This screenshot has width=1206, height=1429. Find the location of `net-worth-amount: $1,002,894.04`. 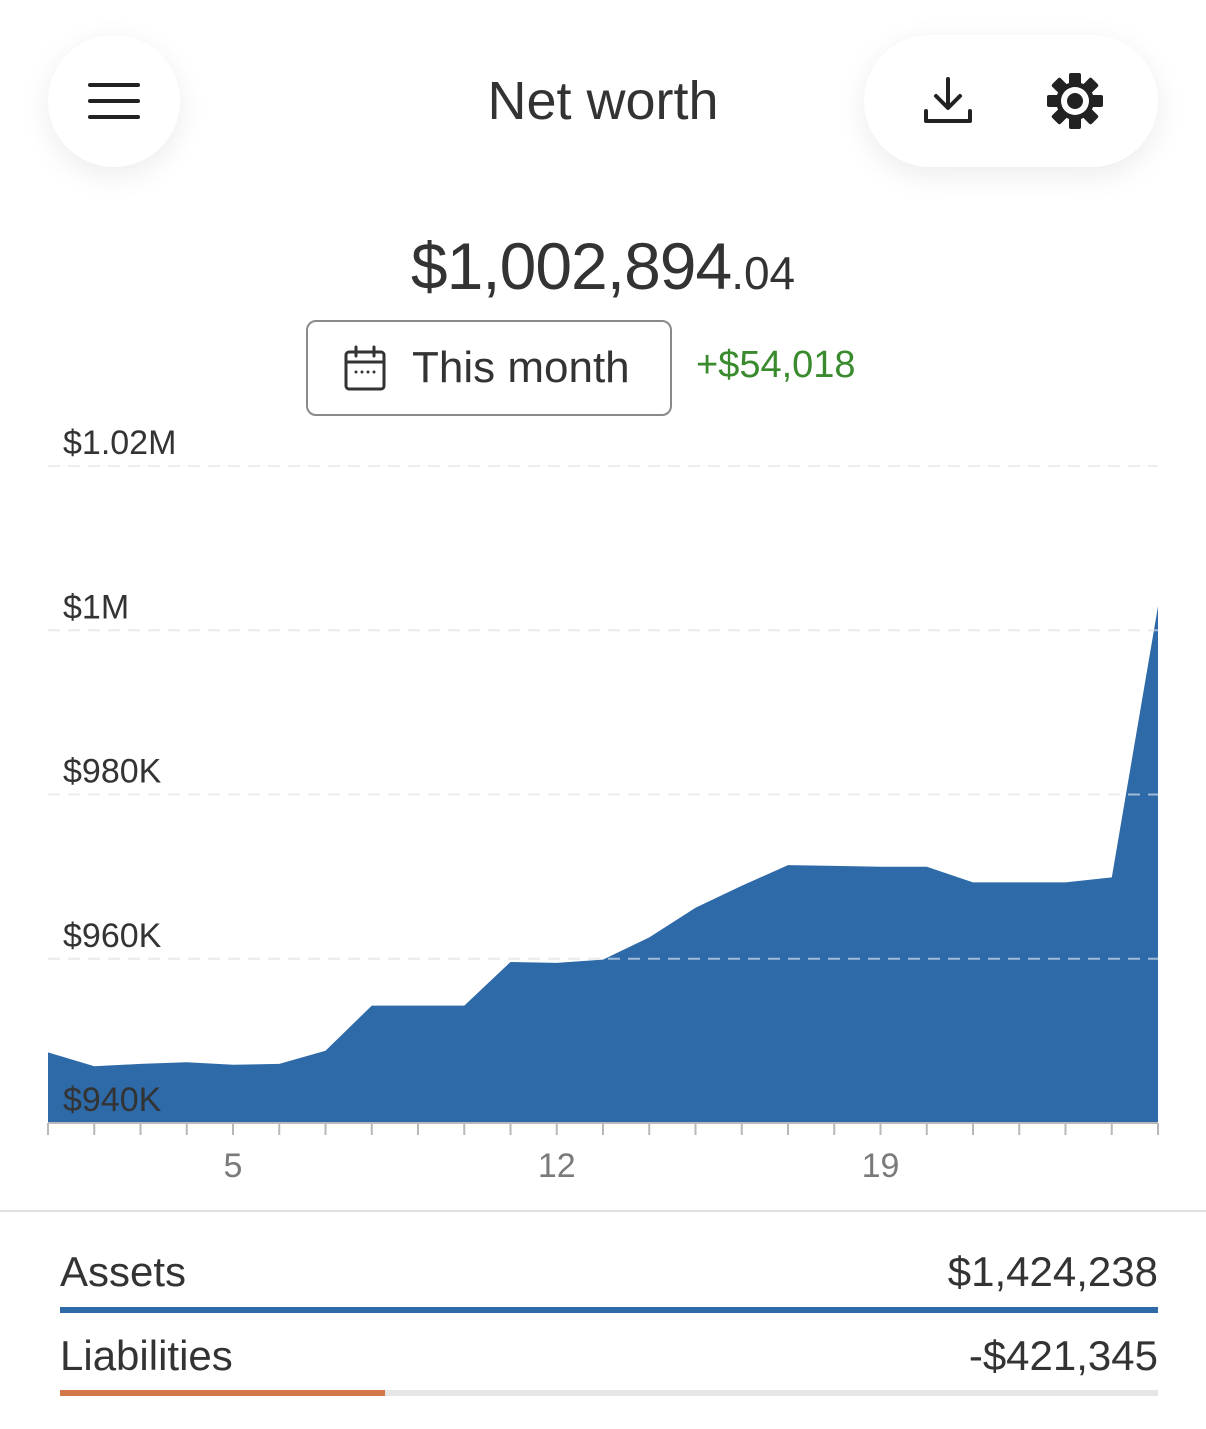

net-worth-amount: $1,002,894.04 is located at coordinates (603, 266).